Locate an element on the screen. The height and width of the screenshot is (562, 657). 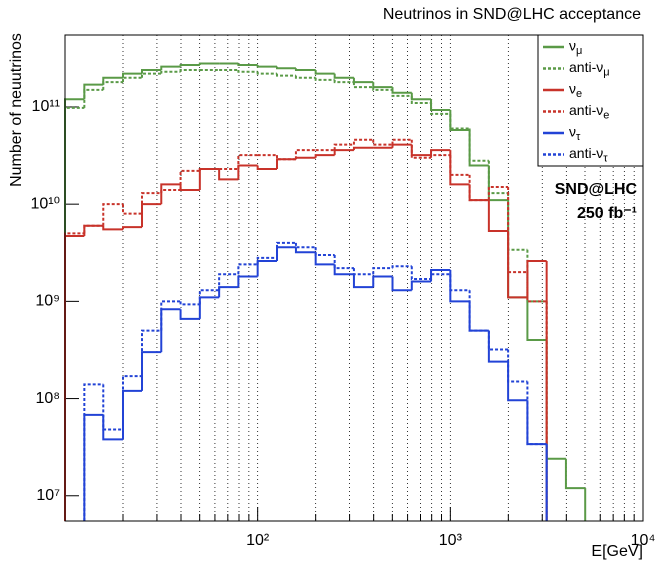
y-tick-label: 10⁹ is located at coordinates (47, 301).